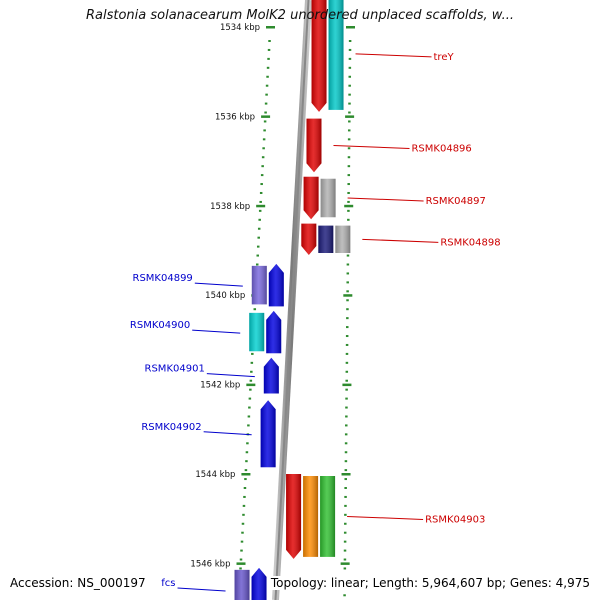 This screenshot has width=600, height=600. What do you see at coordinates (456, 201) in the screenshot?
I see `gene-label: RSMK04897` at bounding box center [456, 201].